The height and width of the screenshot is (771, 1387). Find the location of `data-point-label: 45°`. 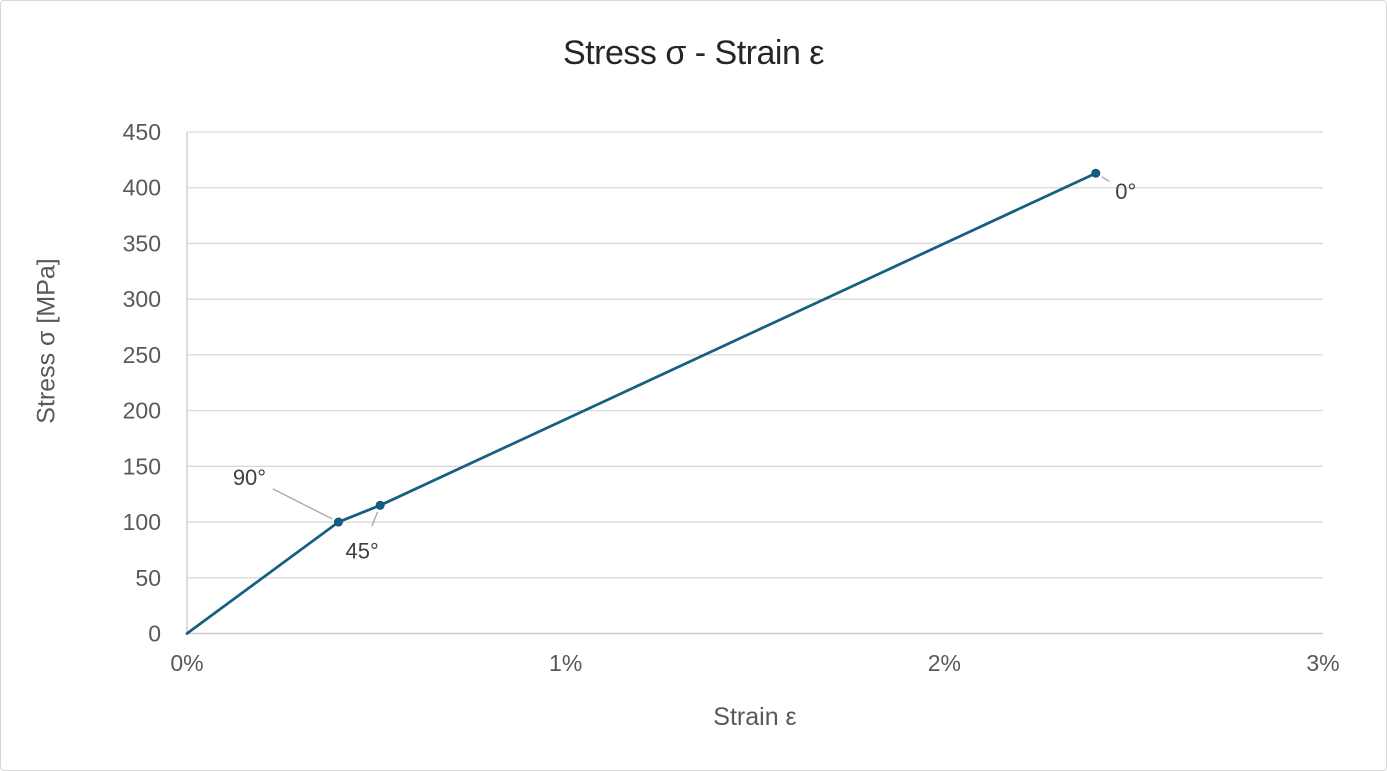

data-point-label: 45° is located at coordinates (361, 550).